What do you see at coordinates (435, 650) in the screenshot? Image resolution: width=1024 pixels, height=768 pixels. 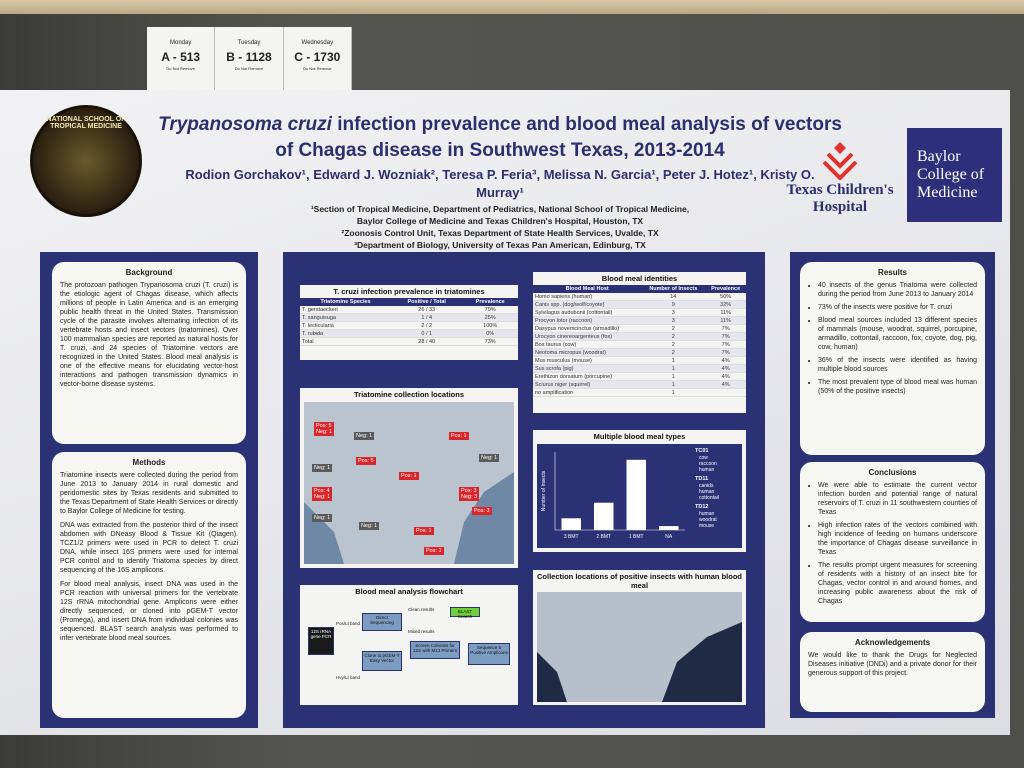 I see `flow-node: Screen Colonies for 12S with M13 Primers` at bounding box center [435, 650].